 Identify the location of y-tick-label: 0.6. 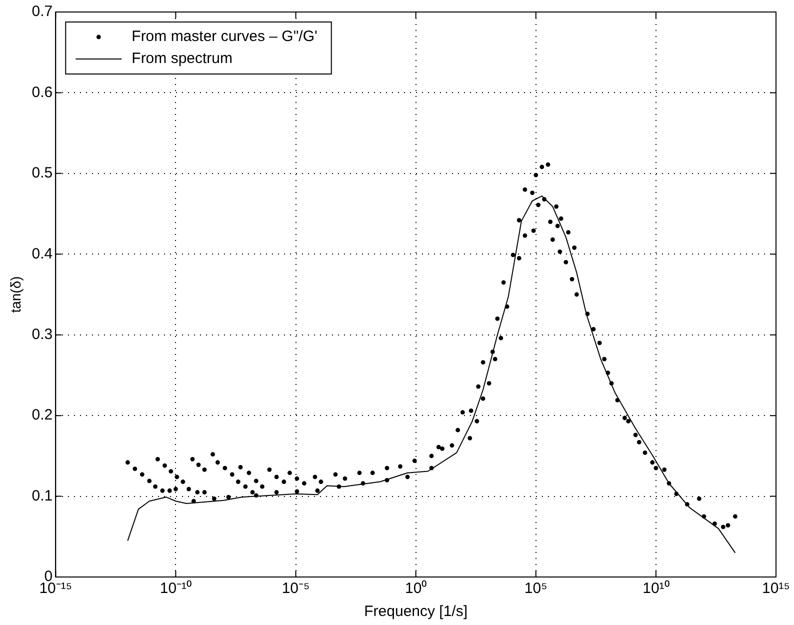
(42, 92).